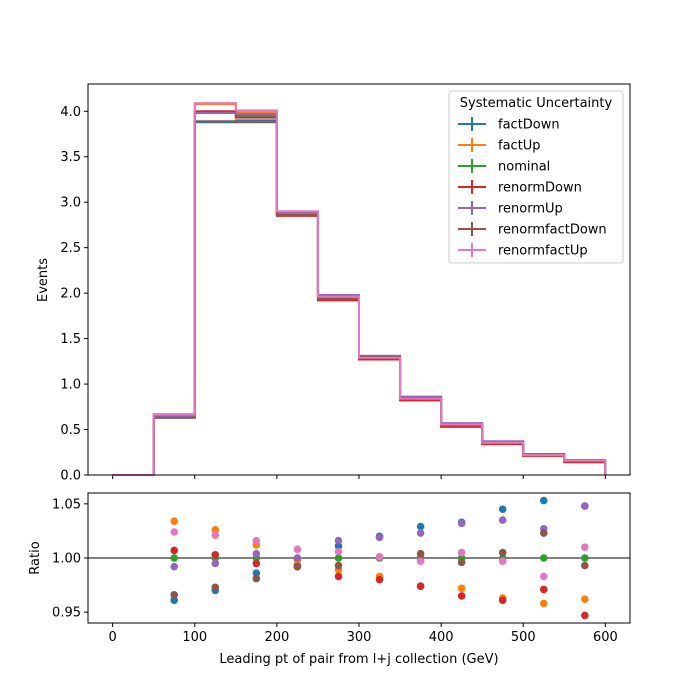 Image resolution: width=700 pixels, height=700 pixels. Describe the element at coordinates (70, 112) in the screenshot. I see `top-y-tick-label: 4.0` at that location.